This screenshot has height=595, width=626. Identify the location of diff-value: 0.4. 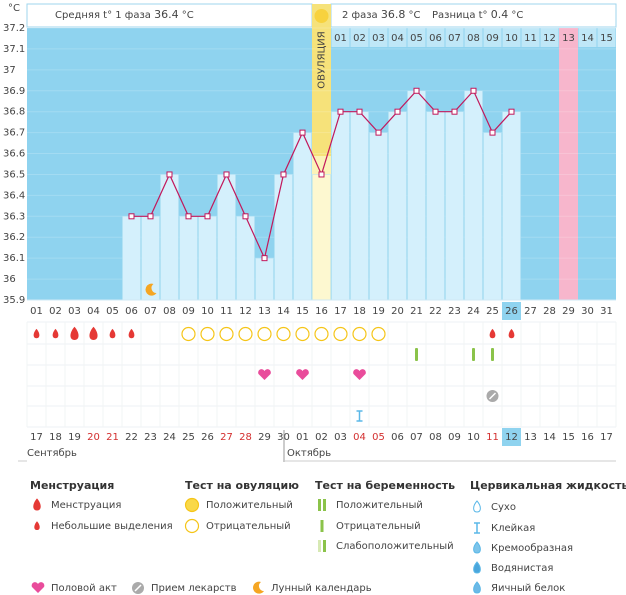
(500, 14).